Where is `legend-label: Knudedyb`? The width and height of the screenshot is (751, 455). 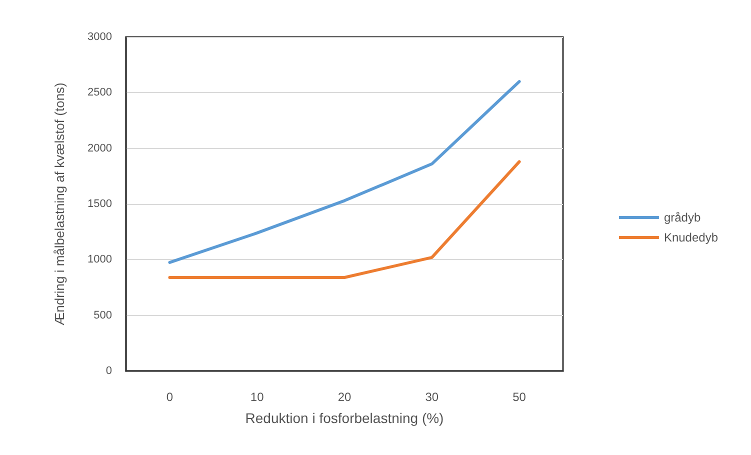
legend-label: Knudedyb is located at coordinates (691, 237).